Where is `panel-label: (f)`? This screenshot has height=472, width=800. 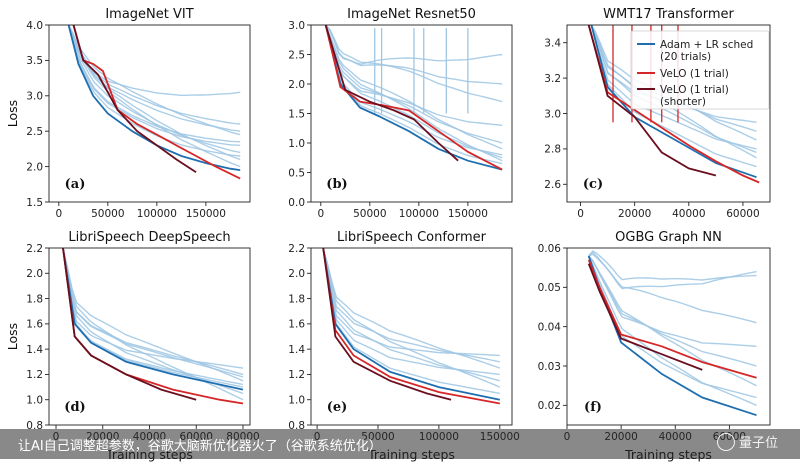 panel-label: (f) is located at coordinates (593, 407).